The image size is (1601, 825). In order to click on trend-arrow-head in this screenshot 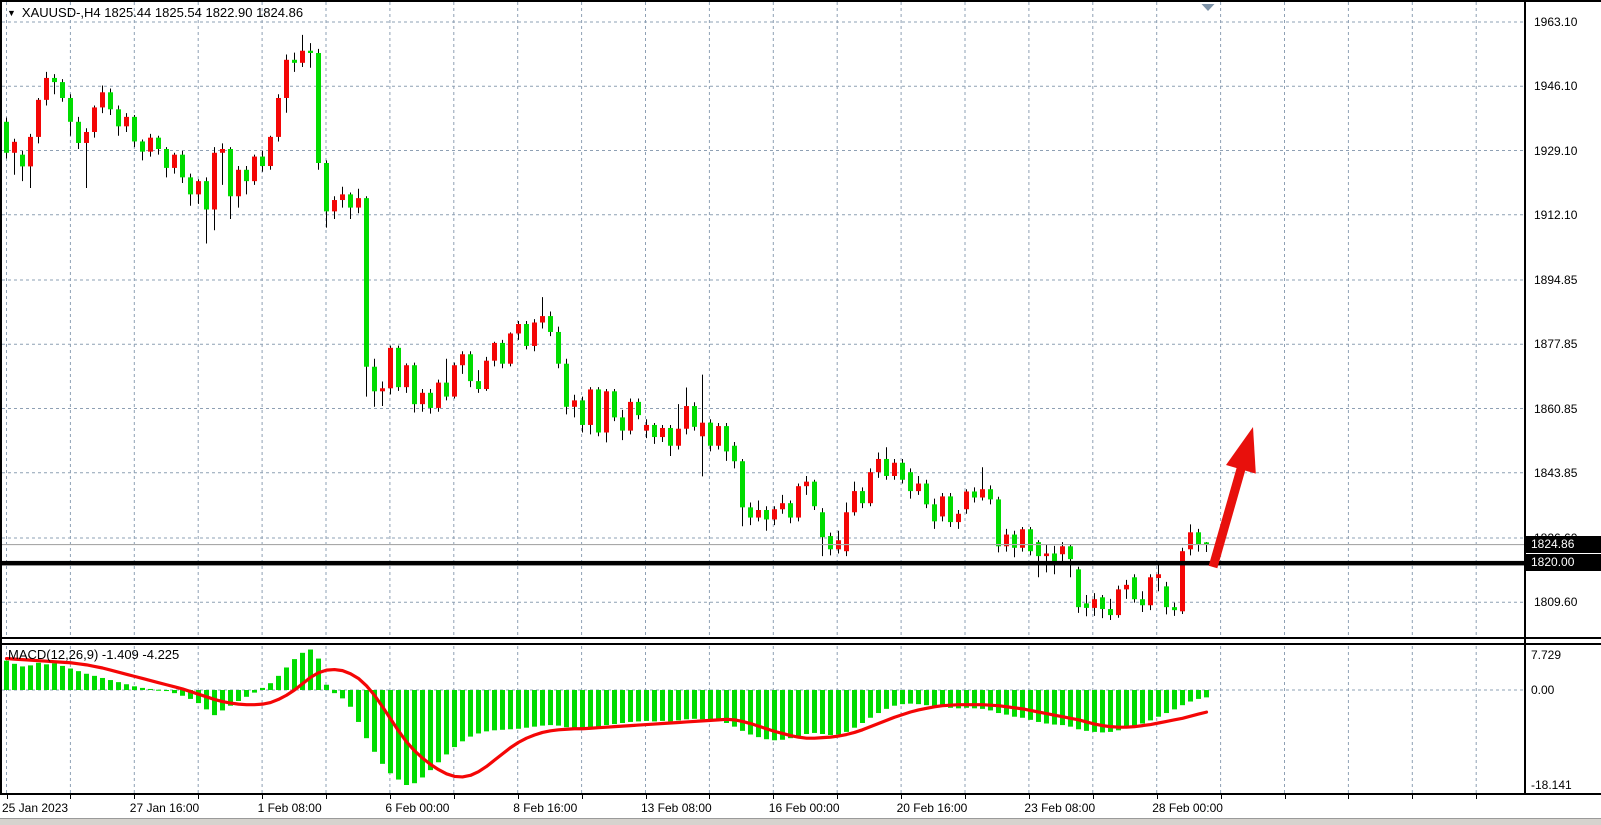, I will do `click(1241, 450)`.